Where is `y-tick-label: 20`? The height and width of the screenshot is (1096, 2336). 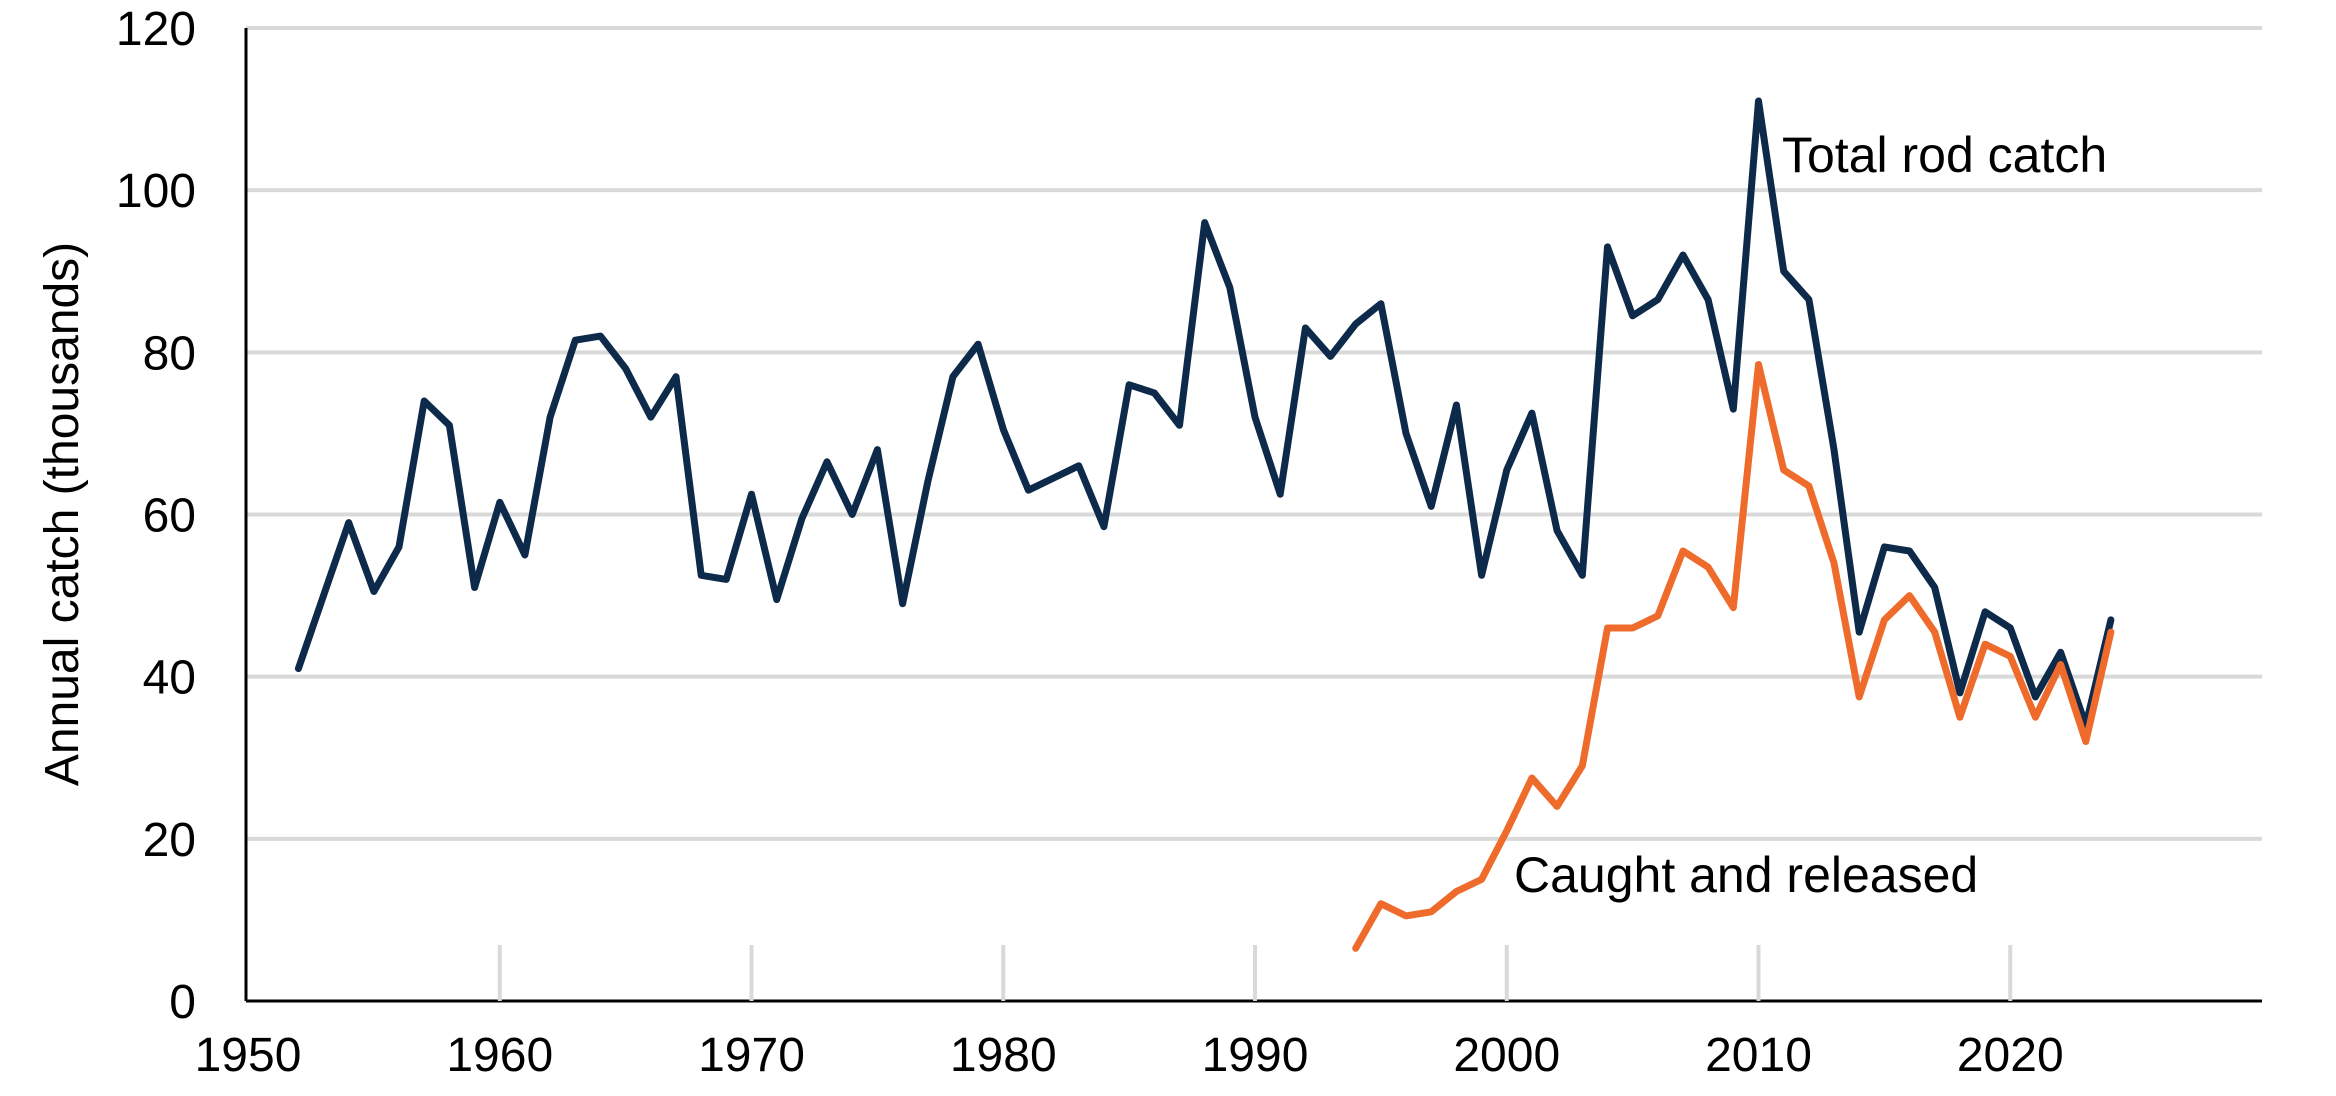
y-tick-label: 20 is located at coordinates (169, 840).